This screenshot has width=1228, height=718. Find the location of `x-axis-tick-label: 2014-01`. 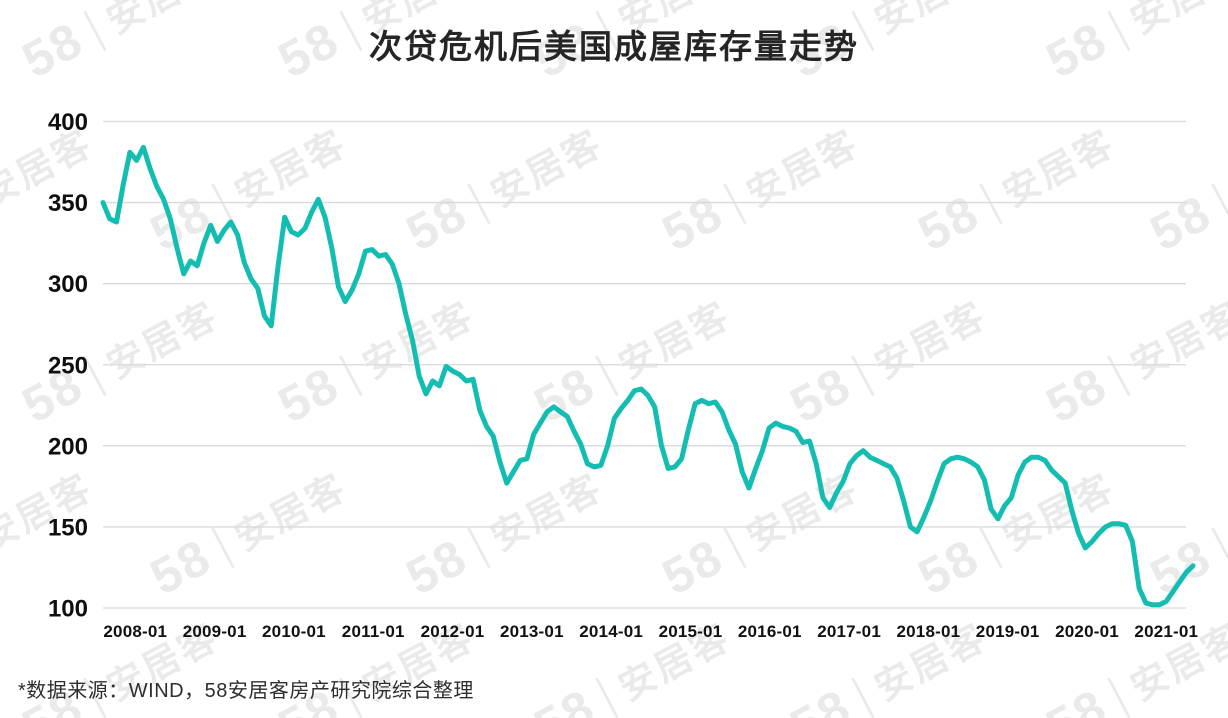

x-axis-tick-label: 2014-01 is located at coordinates (611, 631).